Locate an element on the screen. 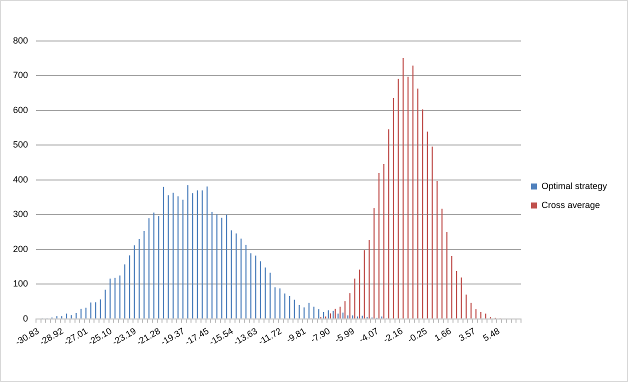 Image resolution: width=628 pixels, height=382 pixels. x-tick-label: 3.57 is located at coordinates (467, 335).